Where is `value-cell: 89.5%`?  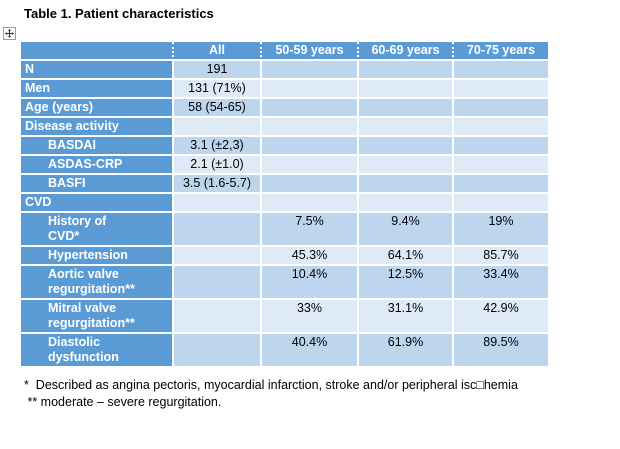
value-cell: 89.5% is located at coordinates (500, 351).